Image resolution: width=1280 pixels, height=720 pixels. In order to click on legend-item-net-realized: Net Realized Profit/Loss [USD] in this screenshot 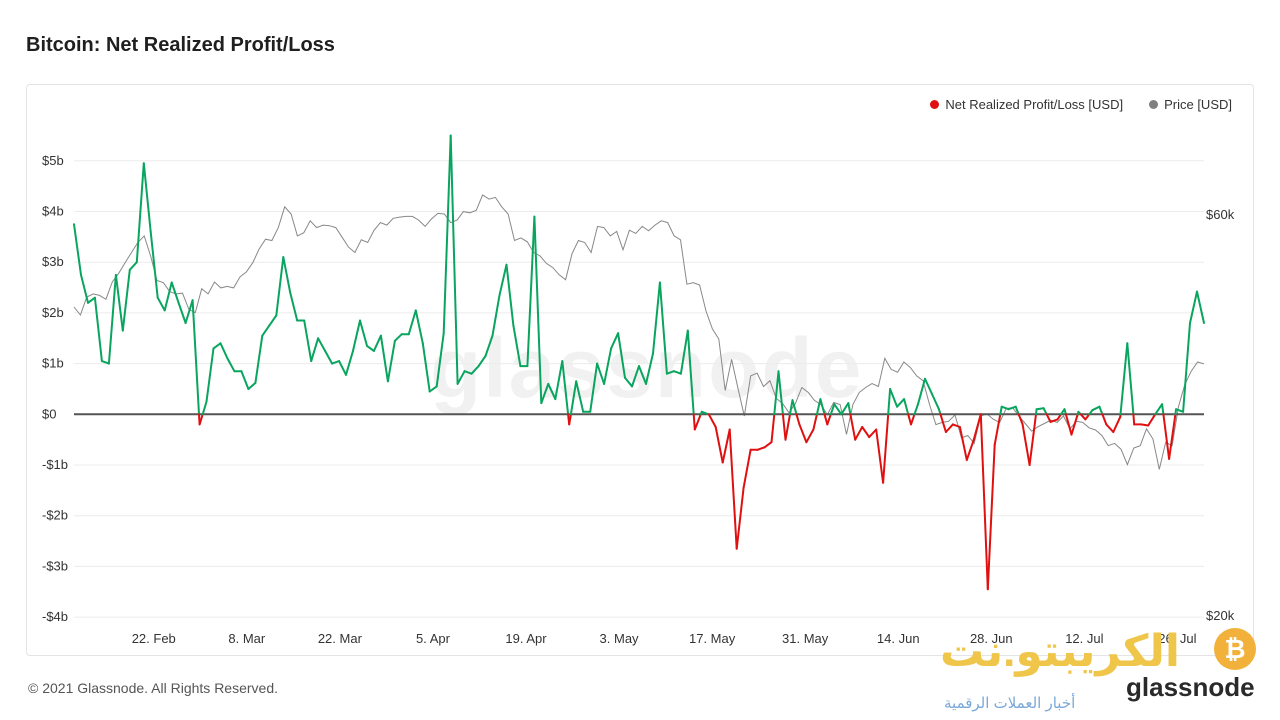, I will do `click(1026, 104)`.